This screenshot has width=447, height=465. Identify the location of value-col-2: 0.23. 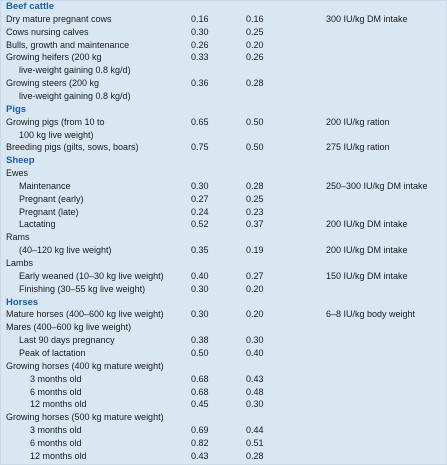
(255, 212).